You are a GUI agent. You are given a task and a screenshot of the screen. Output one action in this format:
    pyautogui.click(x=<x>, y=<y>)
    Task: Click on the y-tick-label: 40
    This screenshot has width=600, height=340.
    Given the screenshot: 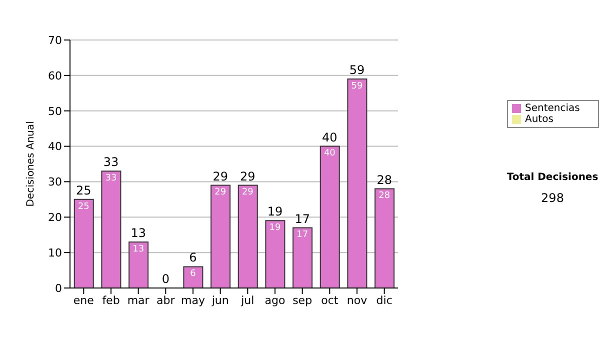 What is the action you would take?
    pyautogui.click(x=55, y=147)
    